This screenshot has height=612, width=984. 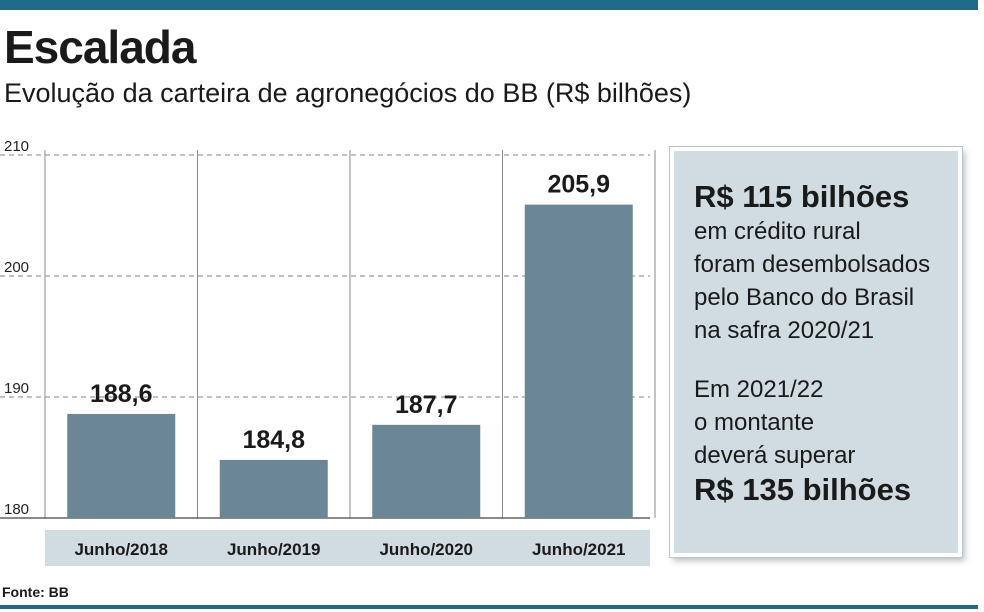 I want to click on source-note: Fonte: BB, so click(x=35, y=592).